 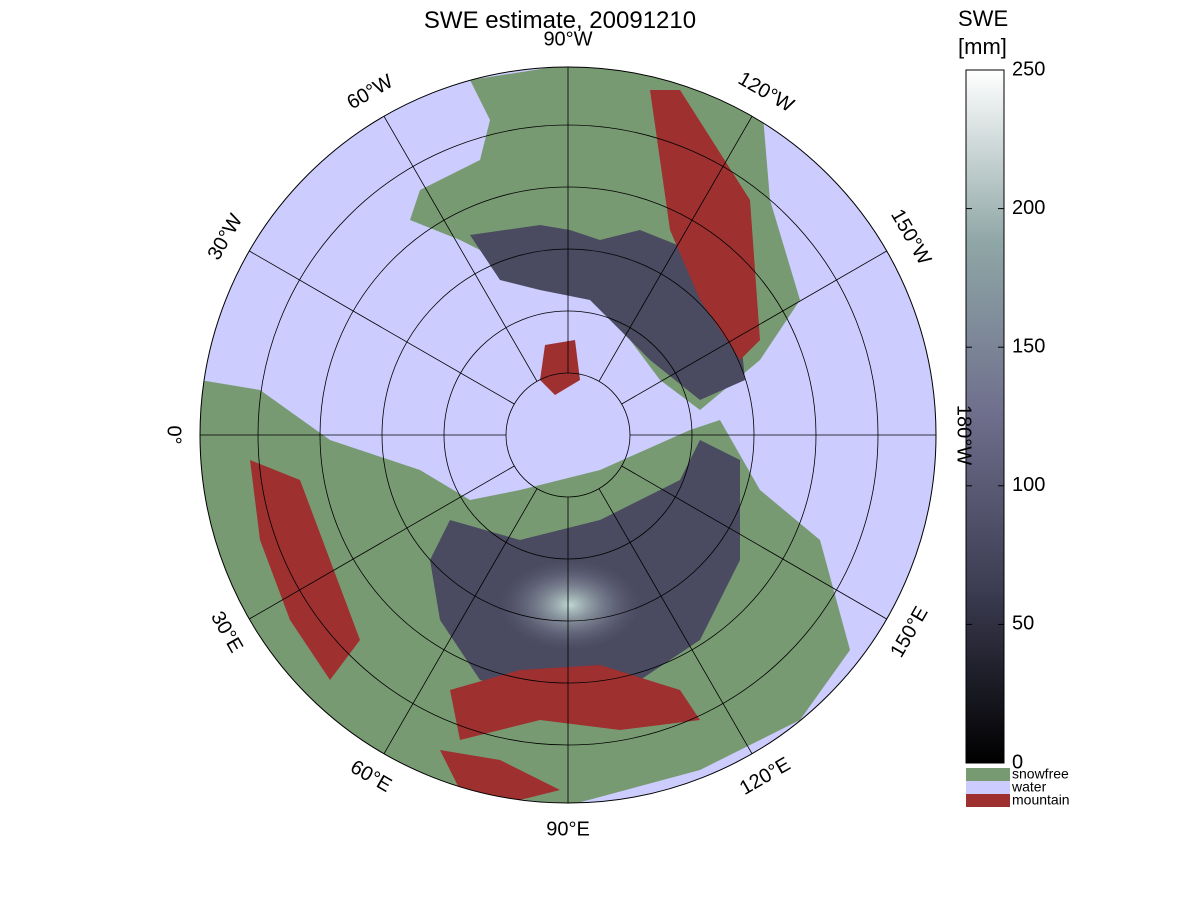 I want to click on colorbar-tick-label: 50, so click(x=1023, y=624).